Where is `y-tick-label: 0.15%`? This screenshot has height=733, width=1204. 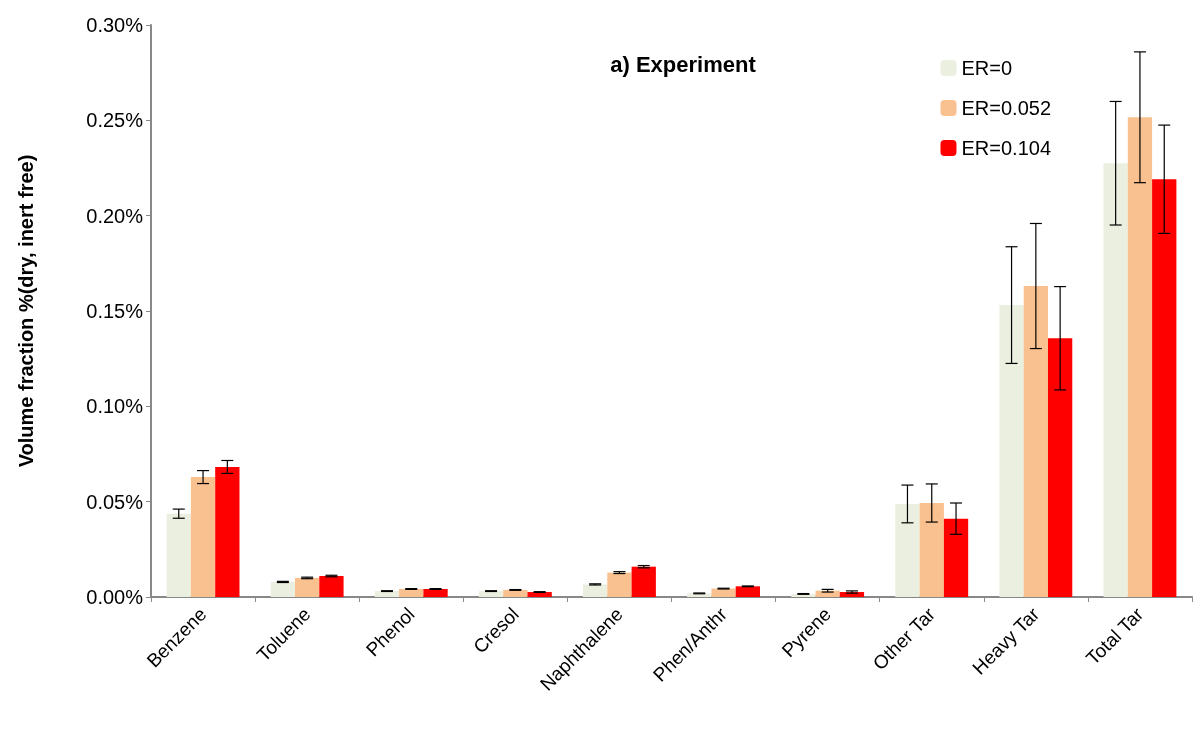
y-tick-label: 0.15% is located at coordinates (115, 311).